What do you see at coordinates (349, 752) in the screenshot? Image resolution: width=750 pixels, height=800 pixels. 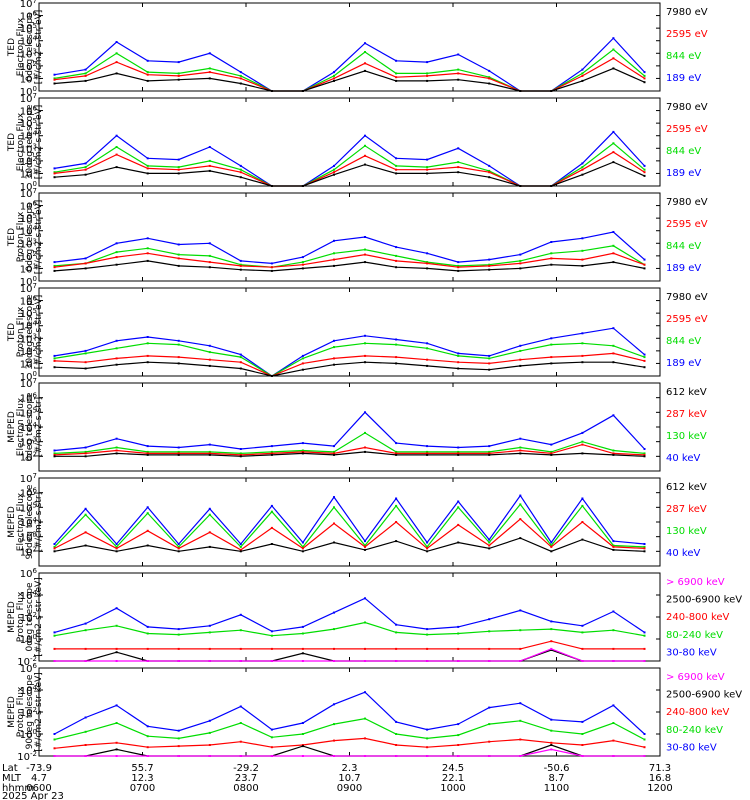 I see `series-line--6900-kev` at bounding box center [349, 752].